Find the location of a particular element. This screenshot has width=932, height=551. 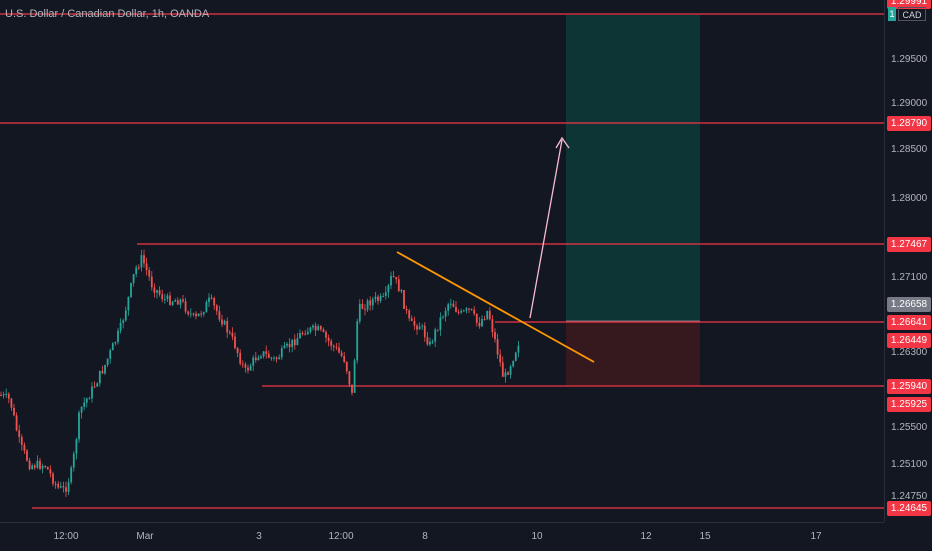

price-tick: 1.25100 is located at coordinates (909, 464).